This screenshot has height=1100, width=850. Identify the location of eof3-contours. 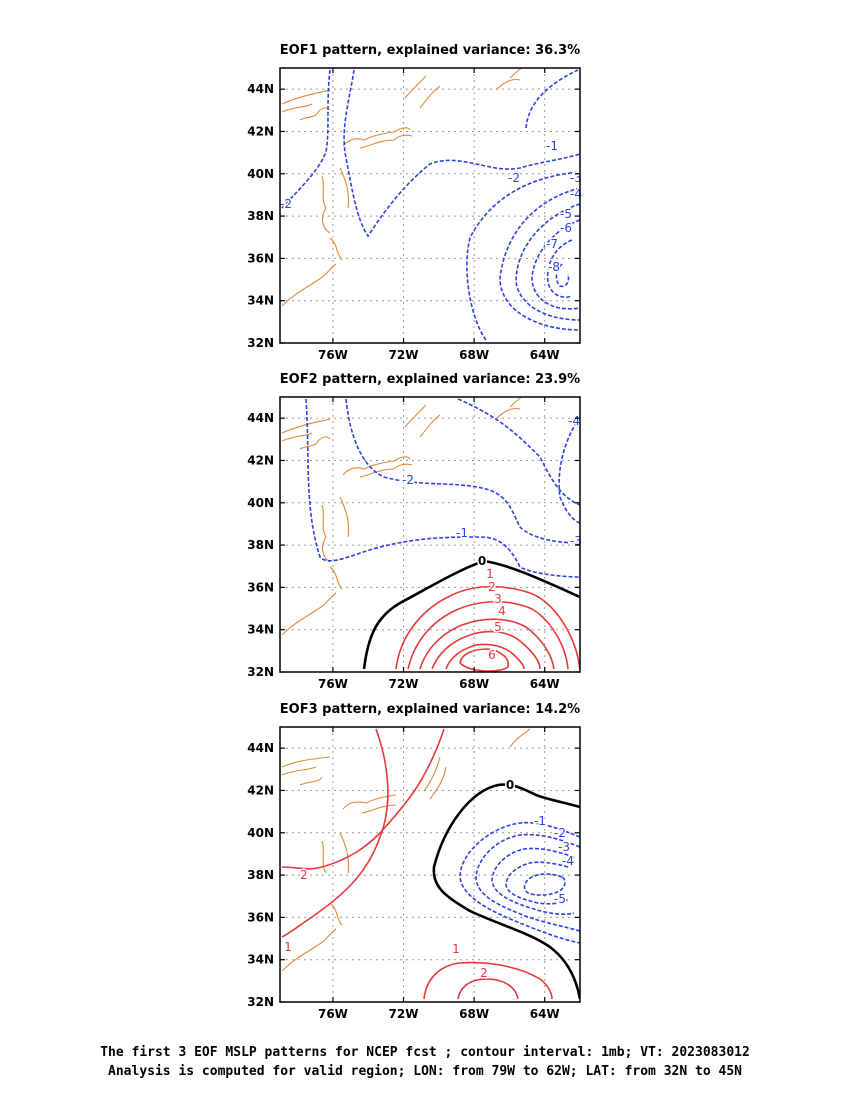
(430, 864).